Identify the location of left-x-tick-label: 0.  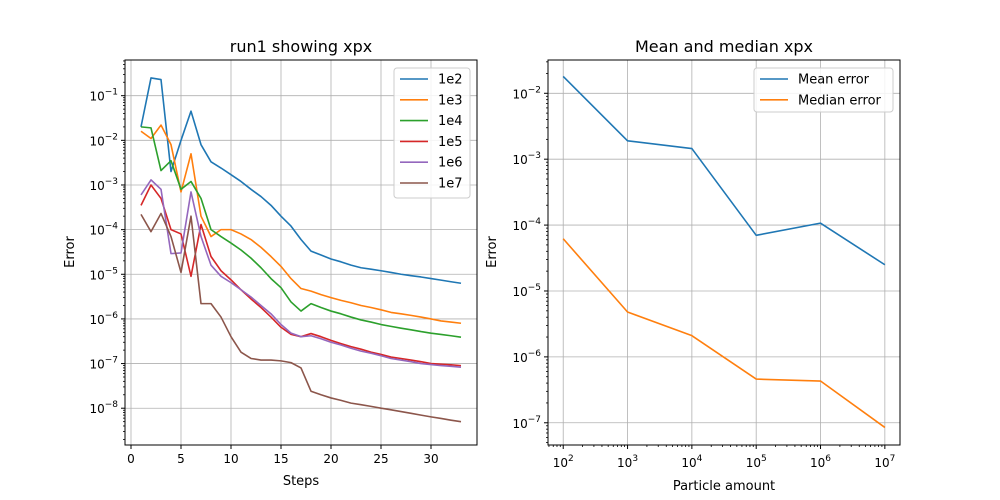
(131, 459).